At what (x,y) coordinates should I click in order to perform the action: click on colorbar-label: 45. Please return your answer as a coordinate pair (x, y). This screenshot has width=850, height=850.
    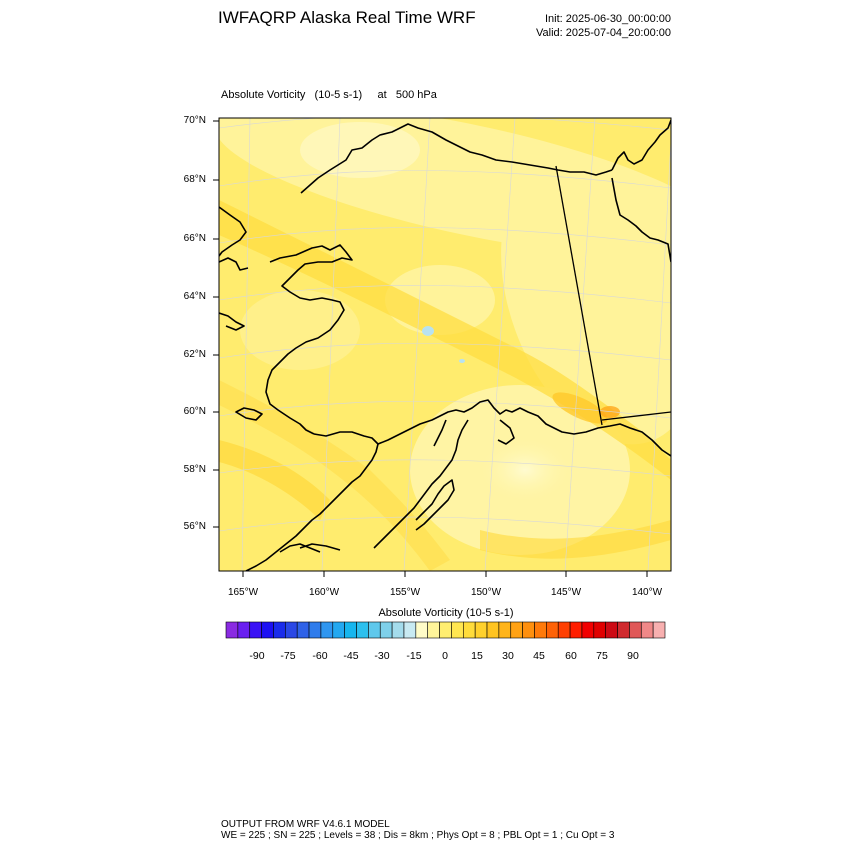
    Looking at the image, I should click on (539, 656).